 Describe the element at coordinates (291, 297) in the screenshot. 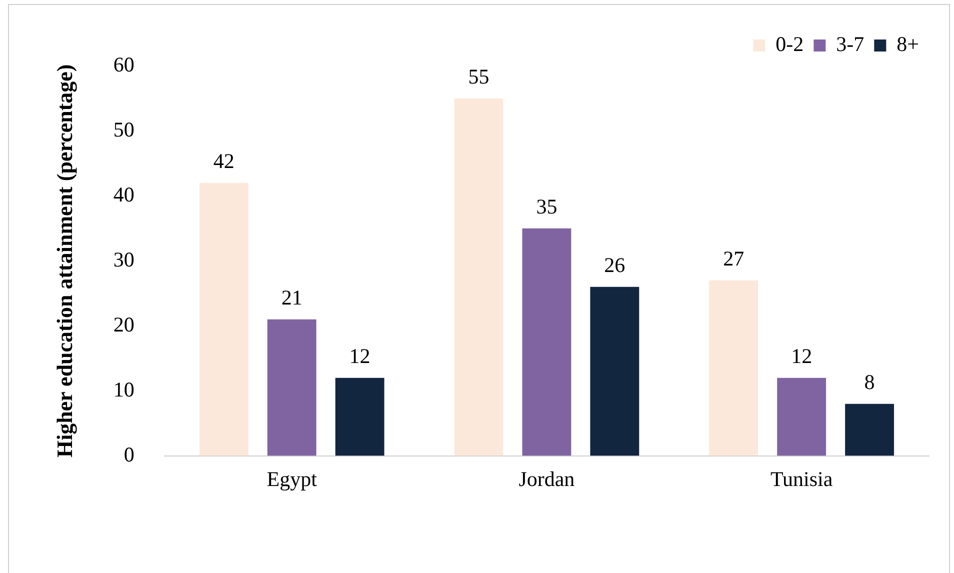

I see `data-label: 21` at that location.